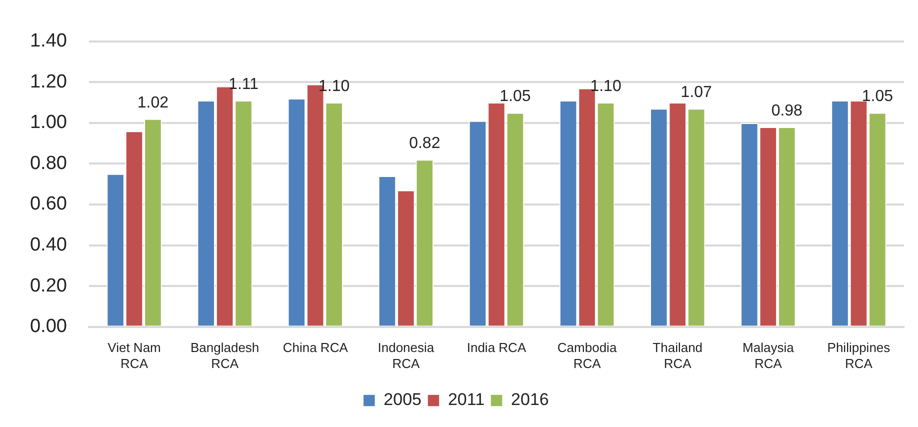  What do you see at coordinates (48, 123) in the screenshot?
I see `y-tick-label: 1.00` at bounding box center [48, 123].